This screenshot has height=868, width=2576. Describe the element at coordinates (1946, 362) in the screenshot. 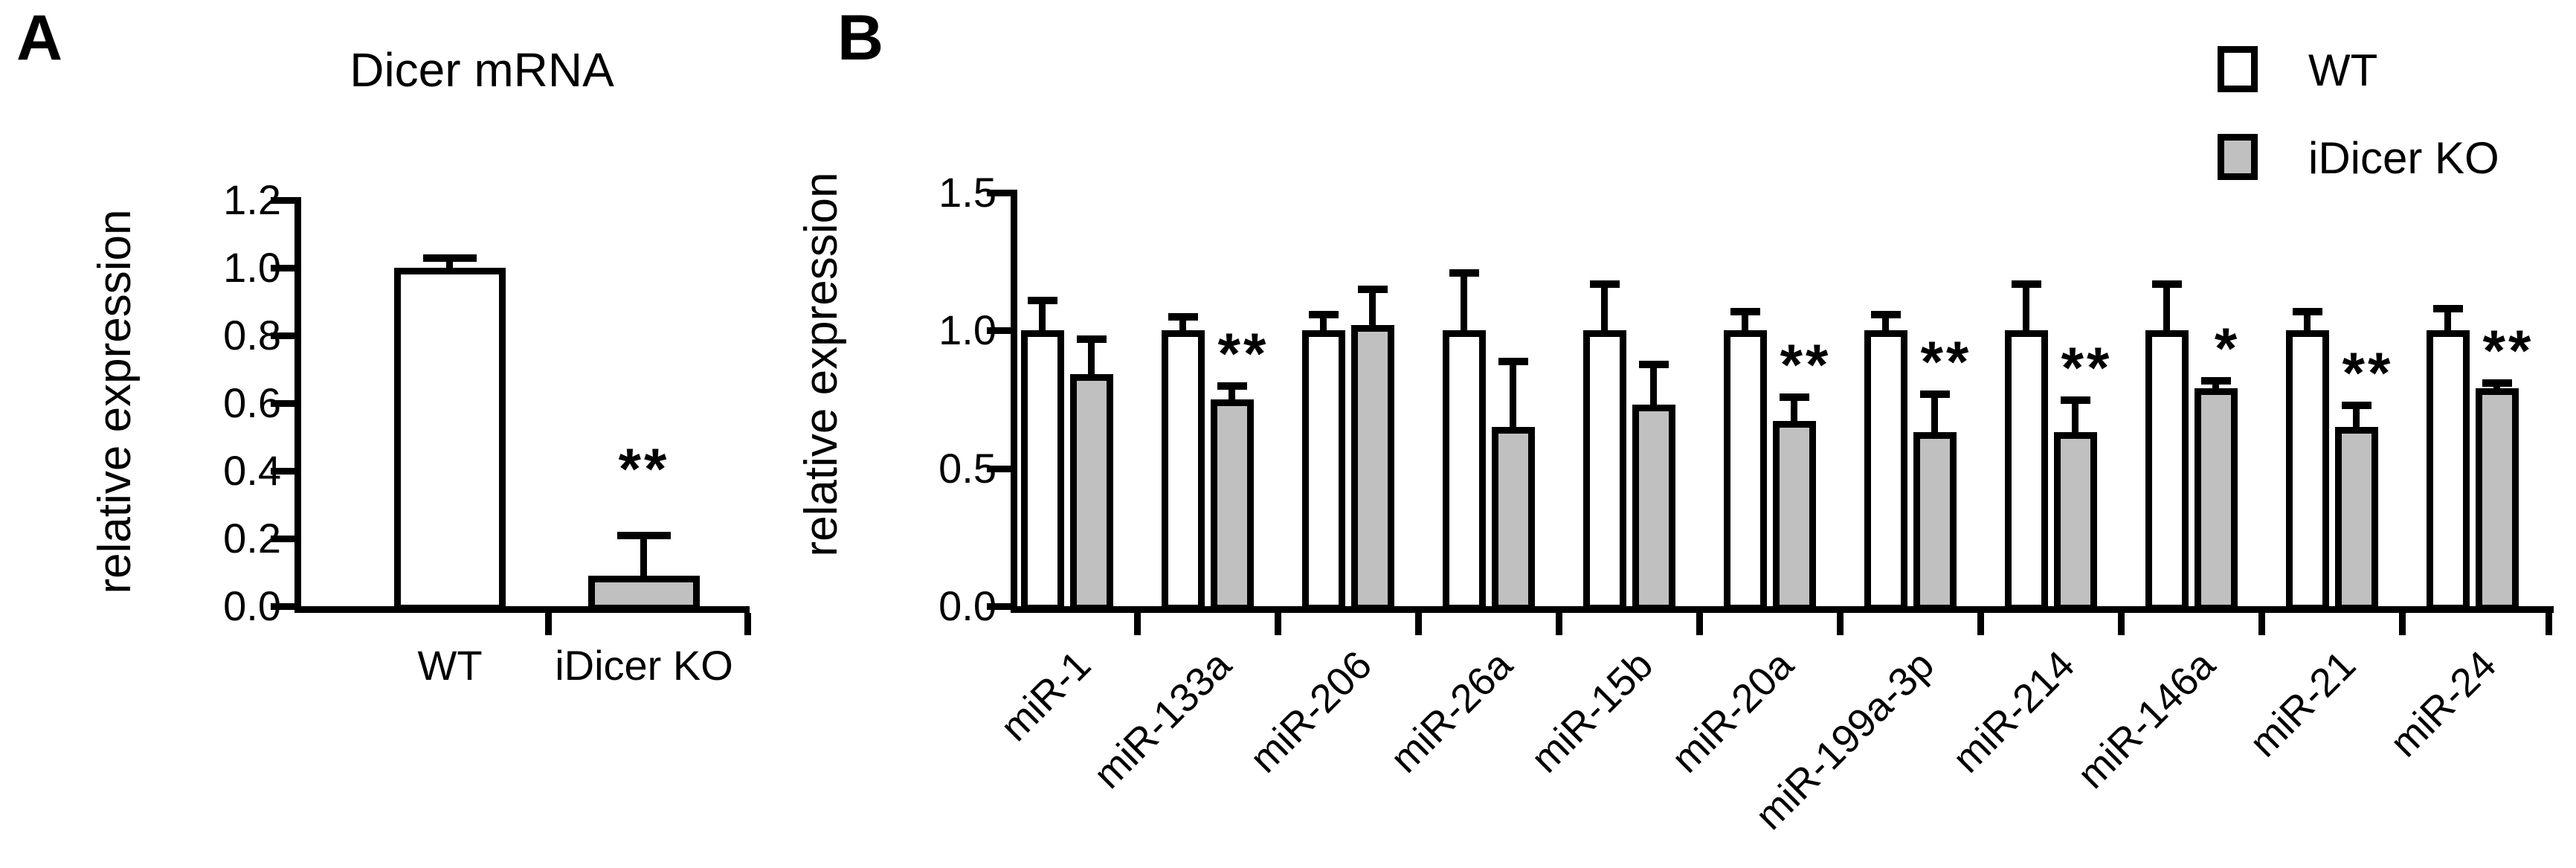

I see `significance-mir-199a-3p: **` at that location.